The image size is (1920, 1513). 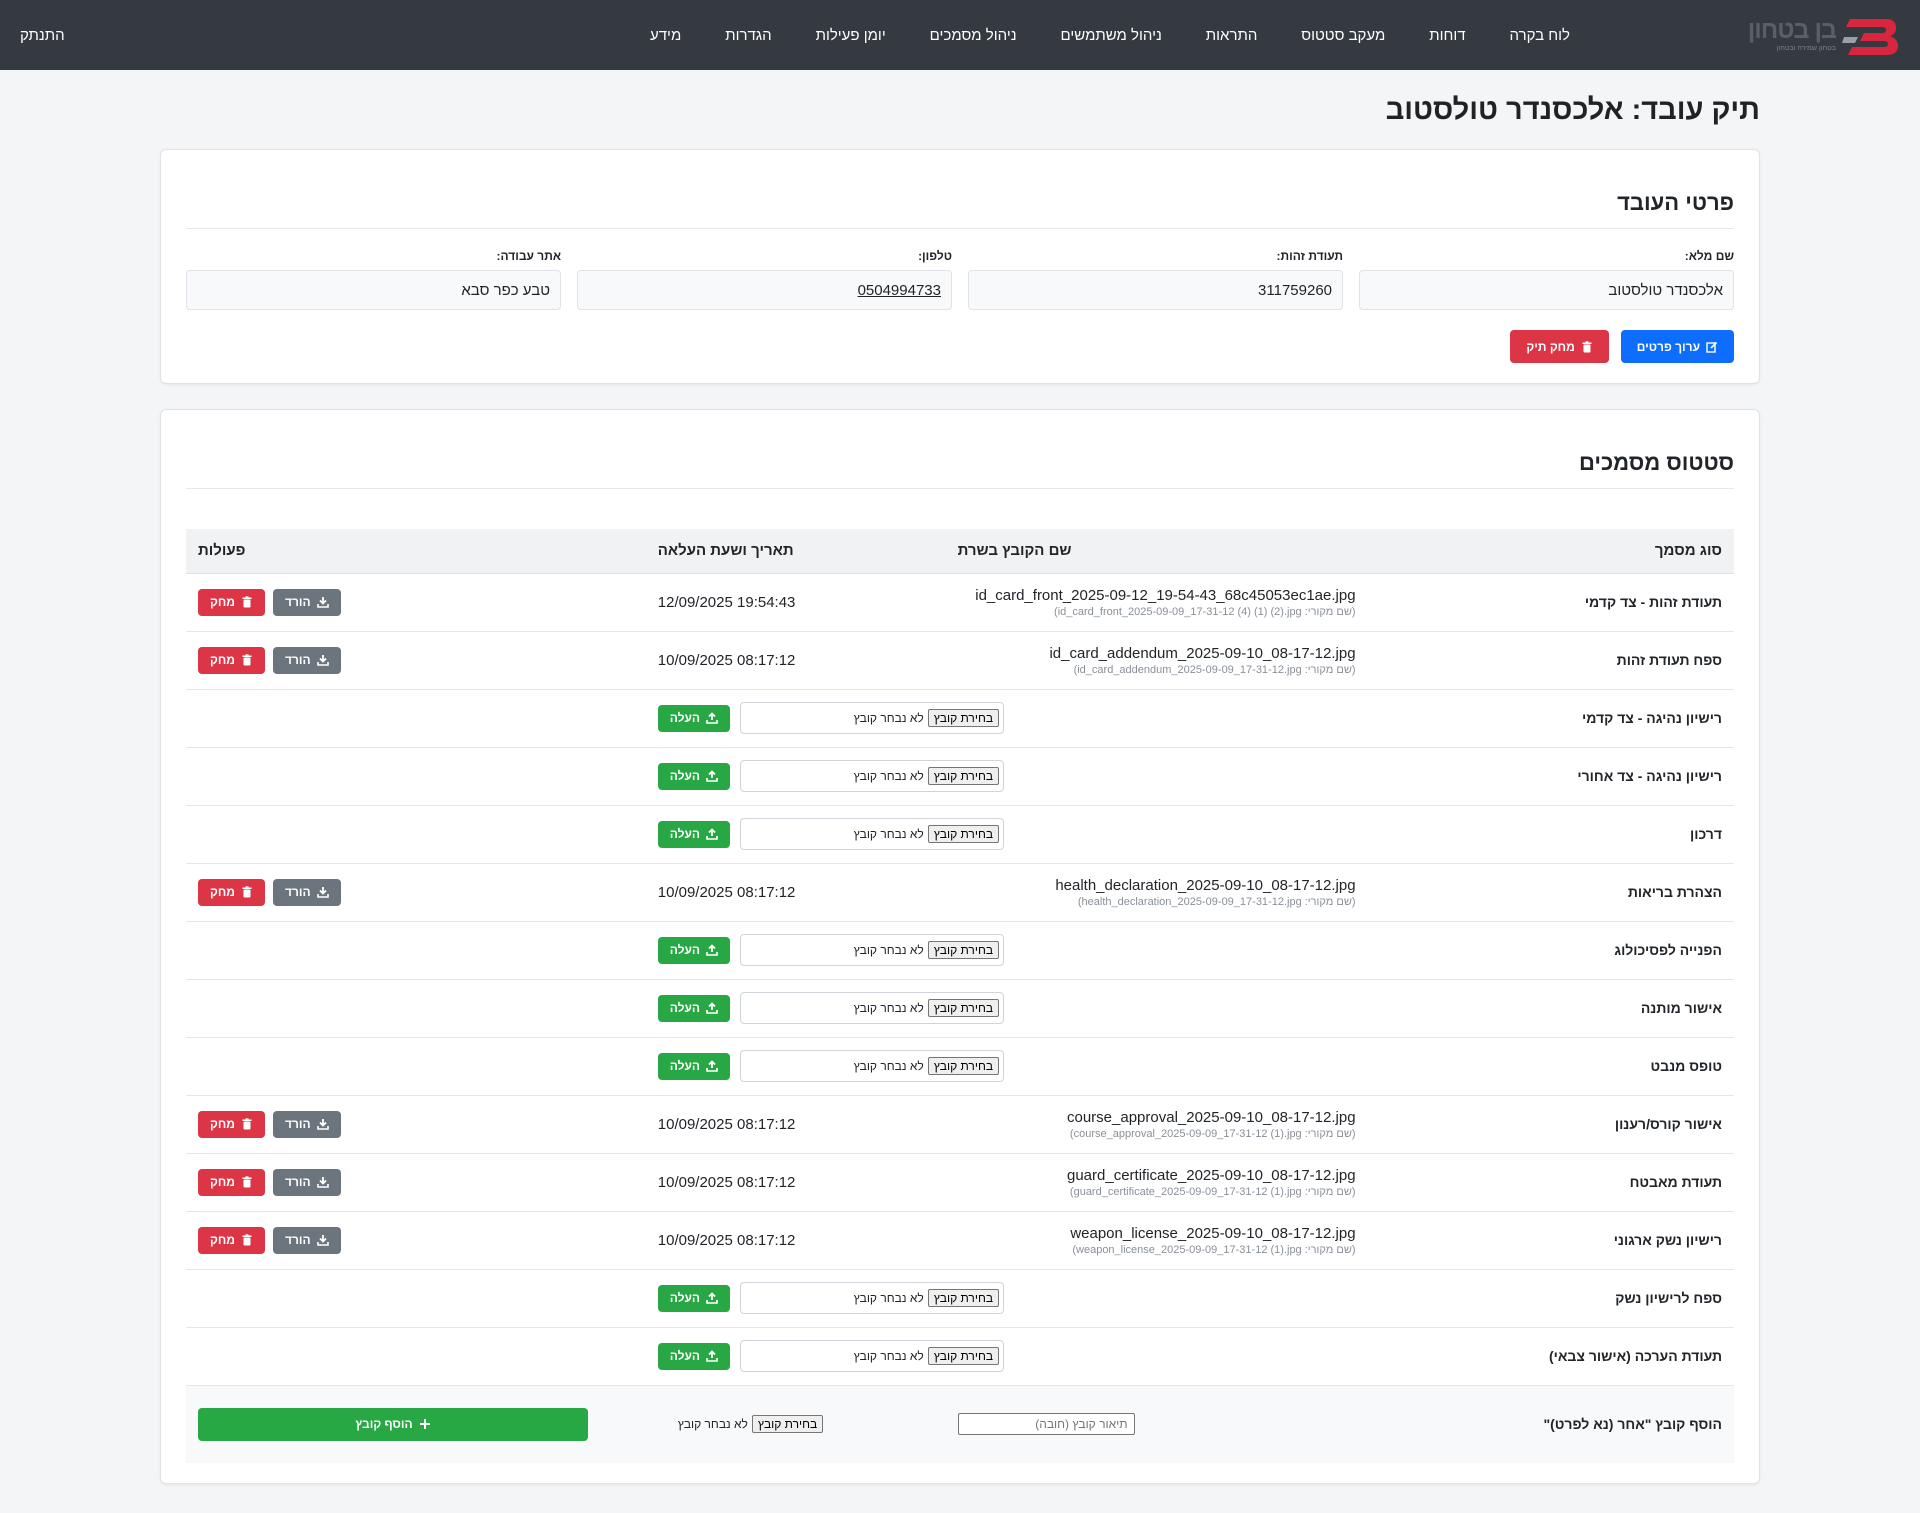 What do you see at coordinates (416, 1124) in the screenshot?
I see `actions-cell: מחק הורד` at bounding box center [416, 1124].